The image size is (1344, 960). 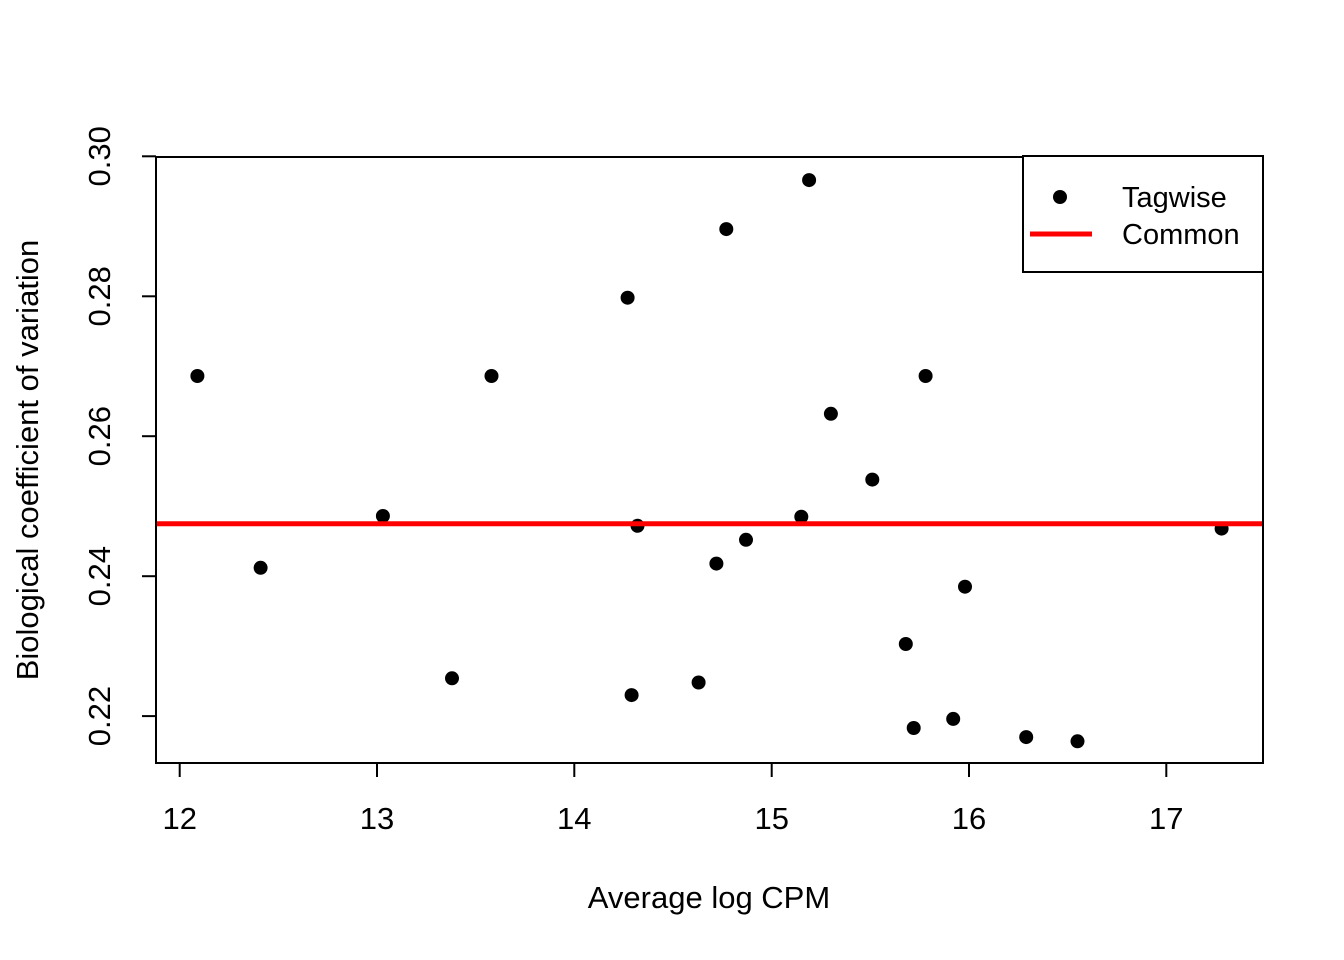 What do you see at coordinates (1060, 197) in the screenshot?
I see `legend-point-marker` at bounding box center [1060, 197].